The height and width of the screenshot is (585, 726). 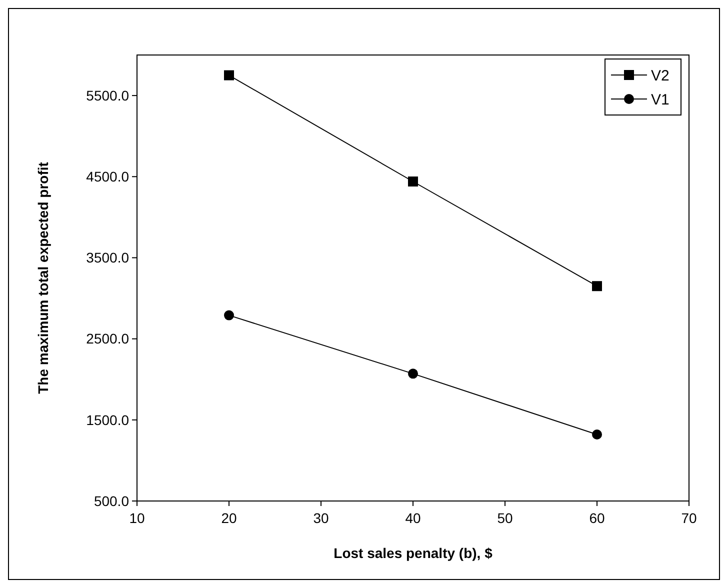 I want to click on y-tick-label: 5500.0, so click(x=108, y=95).